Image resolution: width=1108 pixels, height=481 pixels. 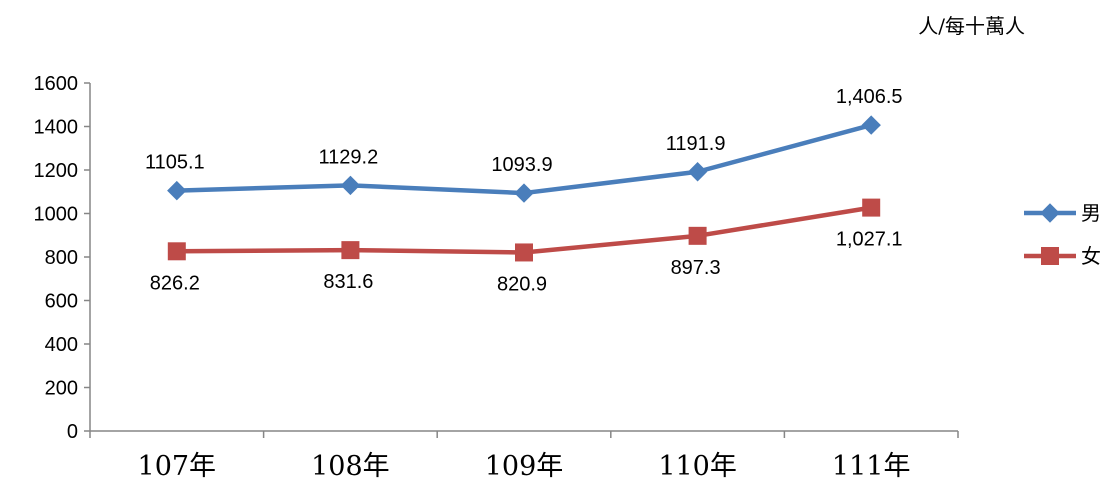 What do you see at coordinates (56, 215) in the screenshot?
I see `y-tick-label: 1000` at bounding box center [56, 215].